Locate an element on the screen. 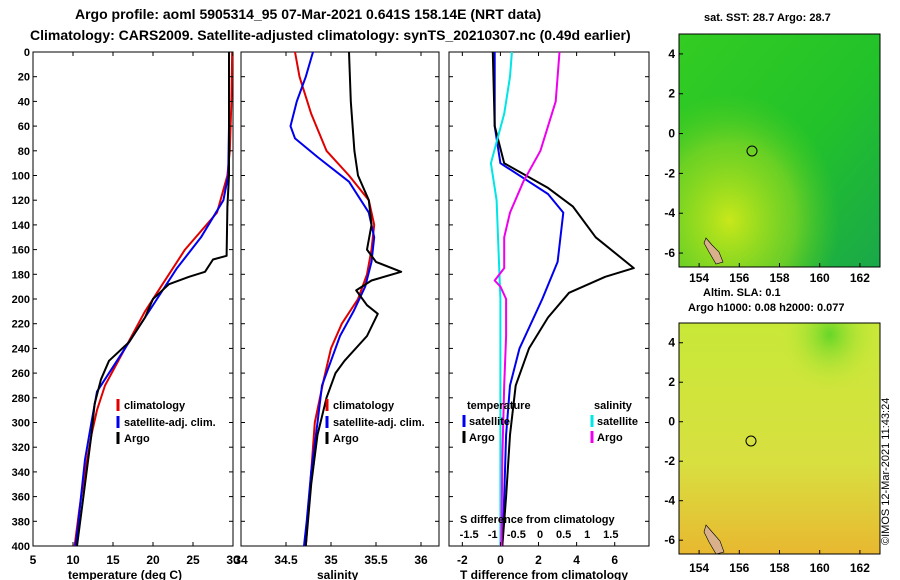  y-tick-label: 100 is located at coordinates (21, 177).